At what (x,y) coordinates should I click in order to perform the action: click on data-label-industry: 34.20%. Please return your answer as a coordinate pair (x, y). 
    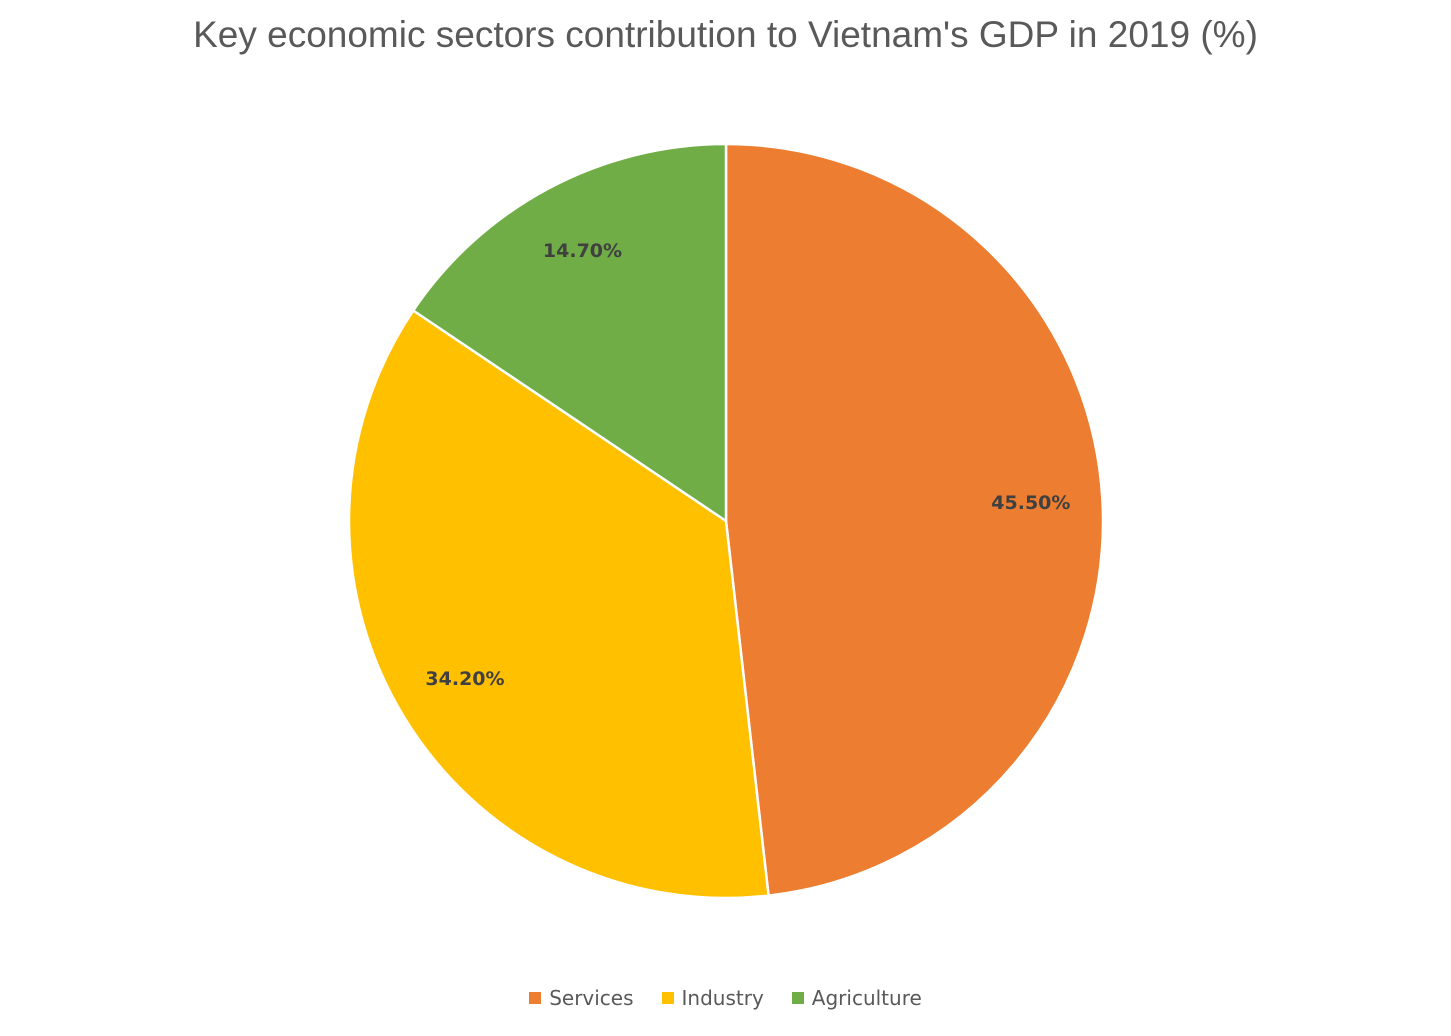
    Looking at the image, I should click on (464, 679).